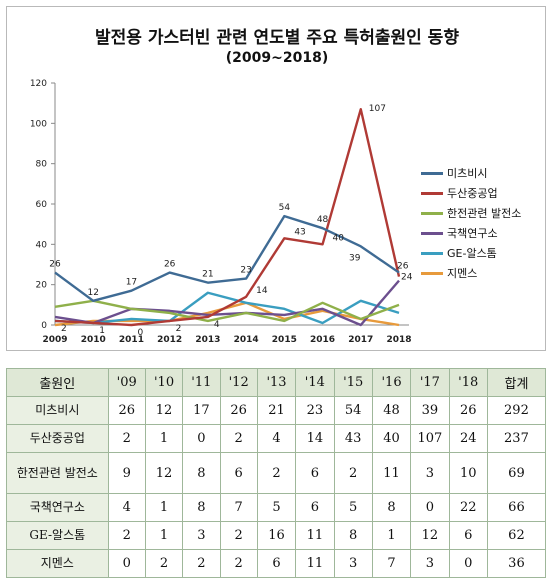 Image resolution: width=552 pixels, height=578 pixels. I want to click on data-label: 14, so click(262, 291).